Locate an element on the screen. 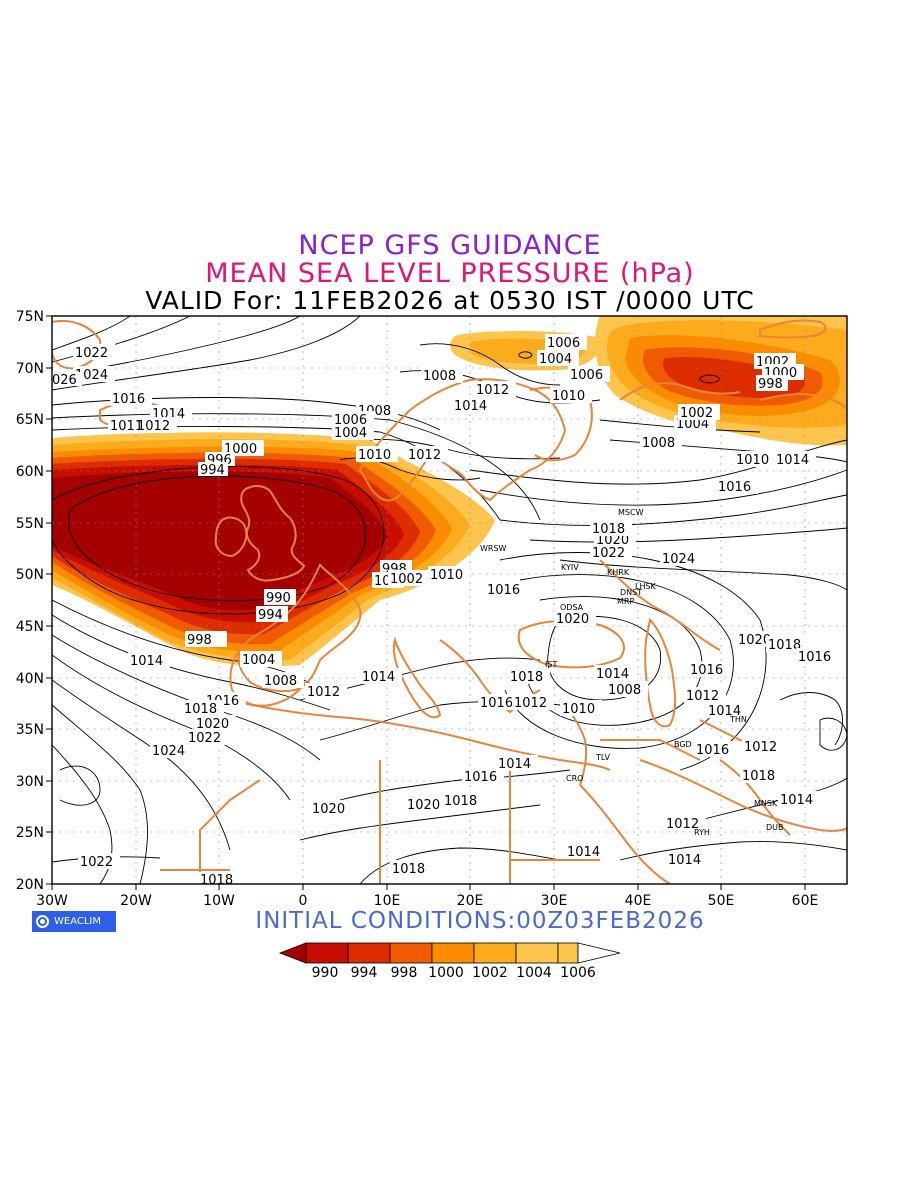 Image resolution: width=900 pixels, height=1200 pixels. x-tick-label: 60E is located at coordinates (805, 901).